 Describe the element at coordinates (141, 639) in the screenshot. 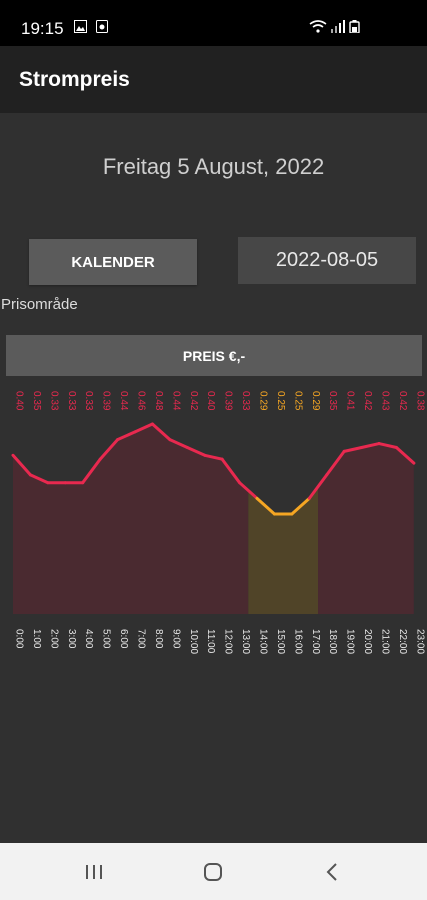

I see `hour-label: 7:00` at that location.